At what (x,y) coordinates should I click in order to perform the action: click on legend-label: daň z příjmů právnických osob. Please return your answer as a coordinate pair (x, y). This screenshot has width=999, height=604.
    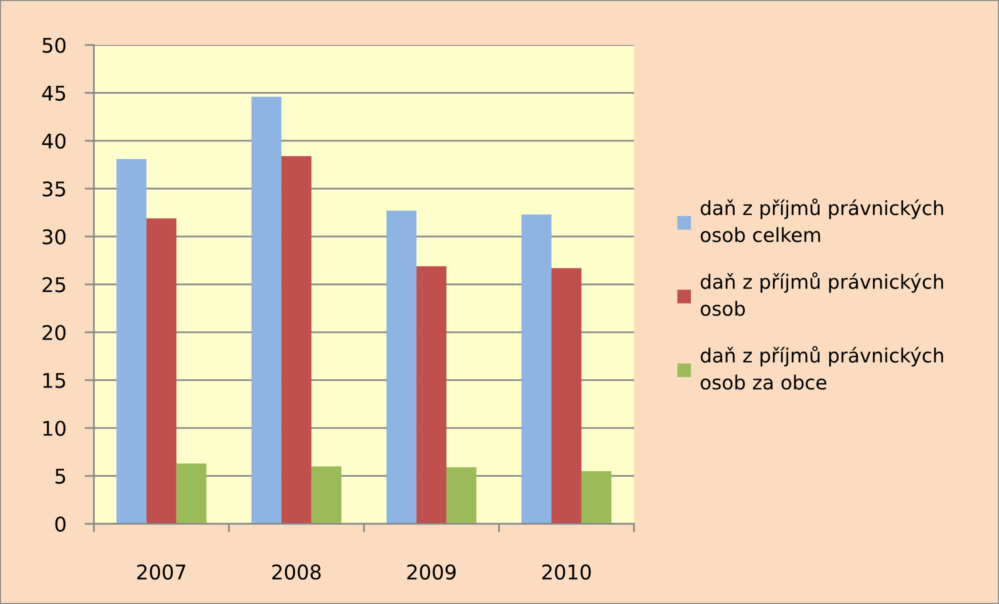
    Looking at the image, I should click on (822, 294).